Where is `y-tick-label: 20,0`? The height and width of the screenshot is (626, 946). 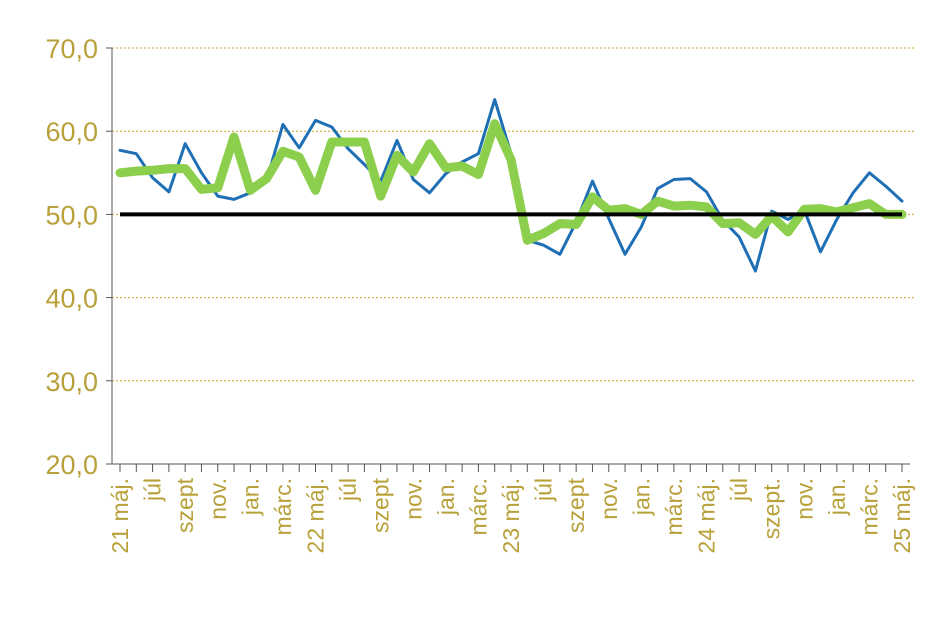 y-tick-label: 20,0 is located at coordinates (71, 465).